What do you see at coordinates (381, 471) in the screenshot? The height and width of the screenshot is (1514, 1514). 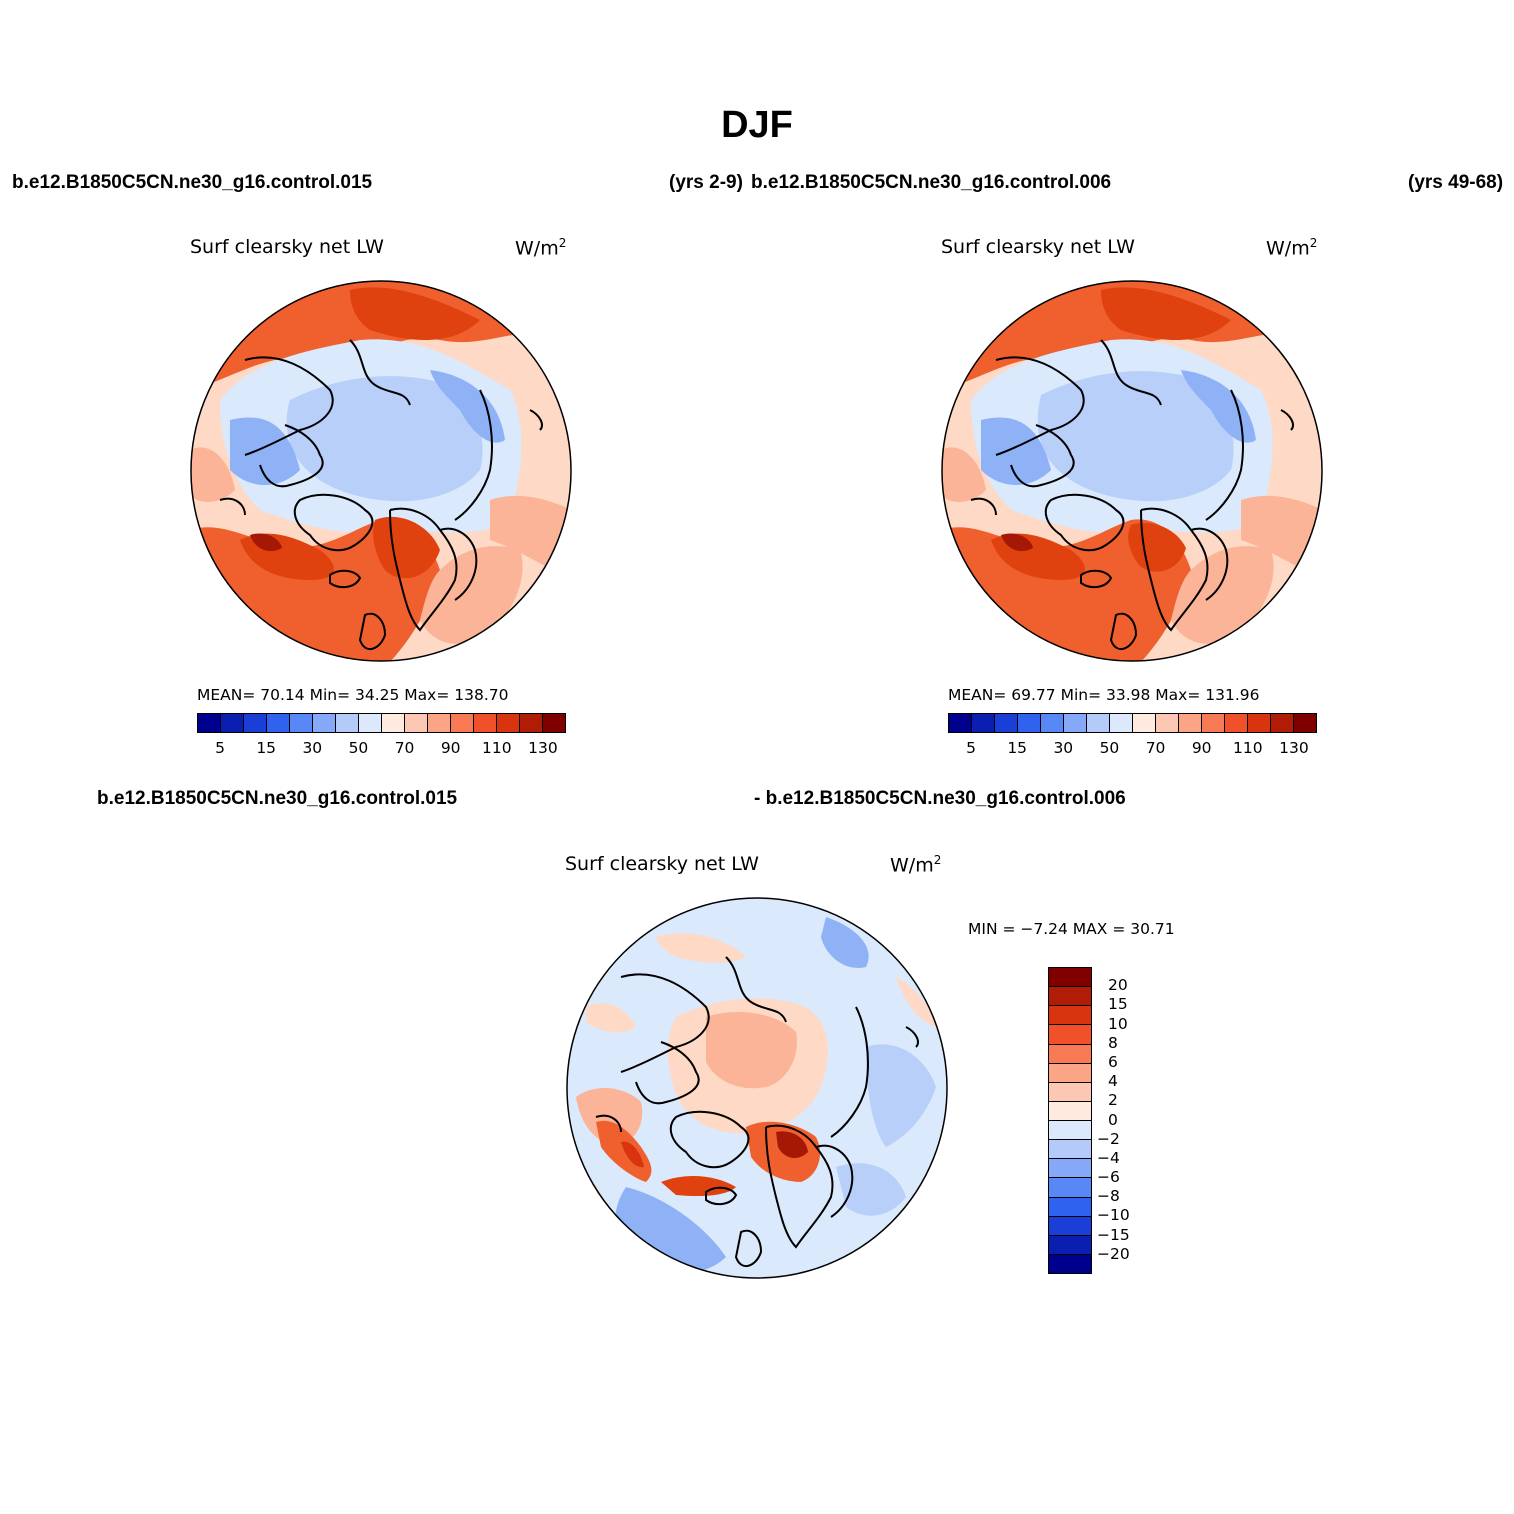 I see `polar-map-case-a` at bounding box center [381, 471].